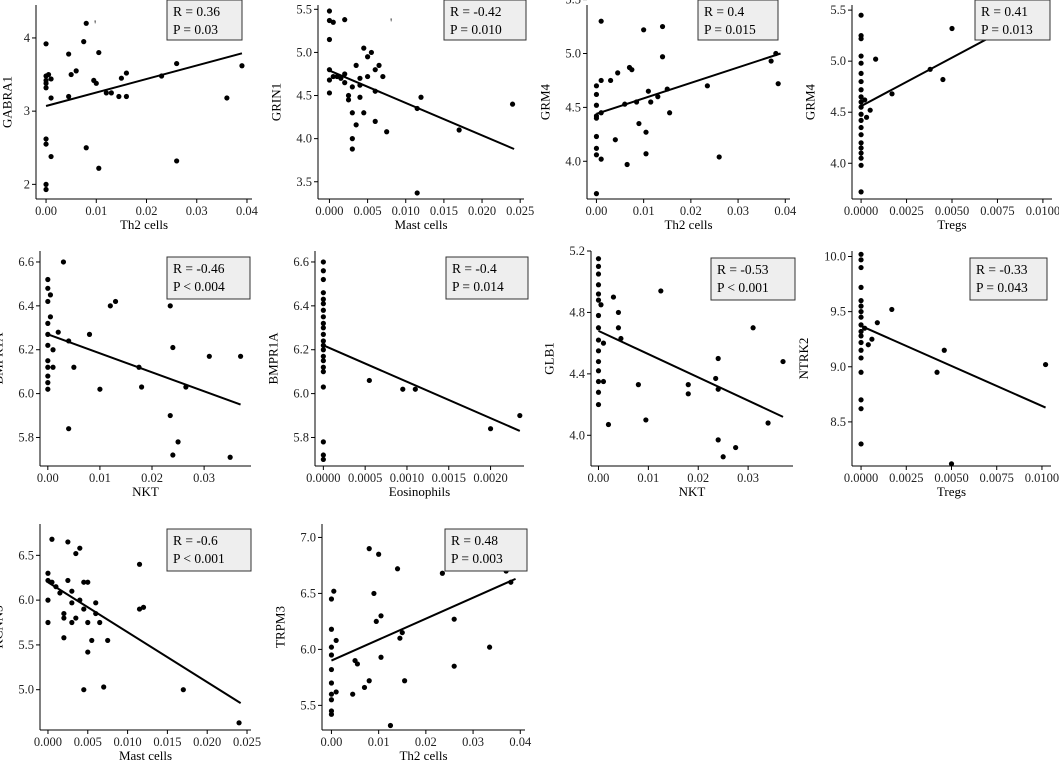 The height and width of the screenshot is (766, 1059). What do you see at coordinates (145, 491) in the screenshot?
I see `x-axis-title: NKT` at bounding box center [145, 491].